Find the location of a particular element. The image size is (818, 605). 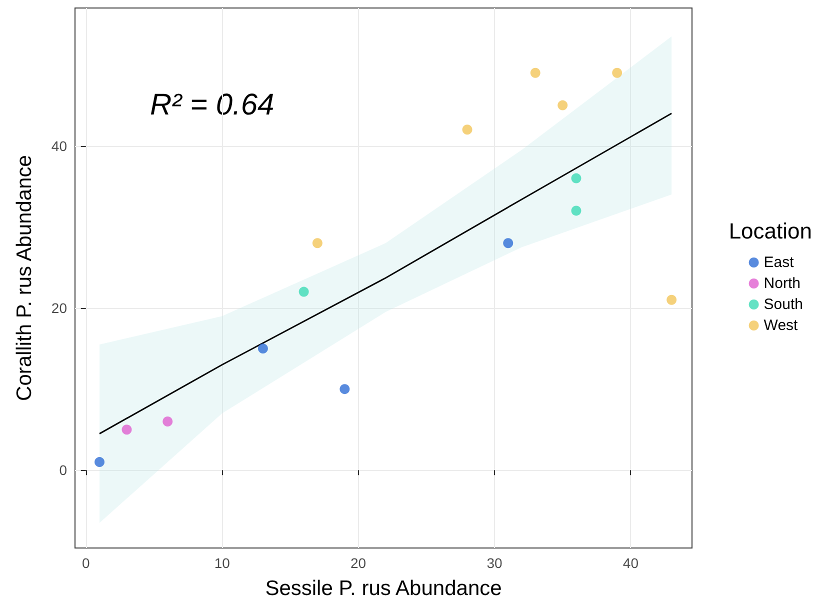

x-tick-label: 20 is located at coordinates (358, 563).